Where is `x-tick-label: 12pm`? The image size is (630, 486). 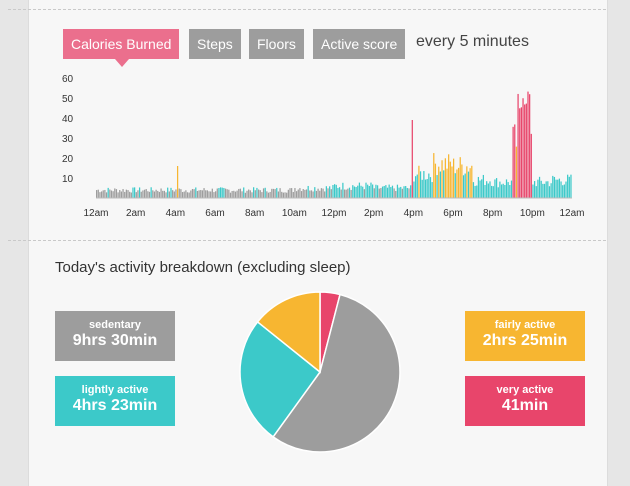 x-tick-label: 12pm is located at coordinates (333, 213).